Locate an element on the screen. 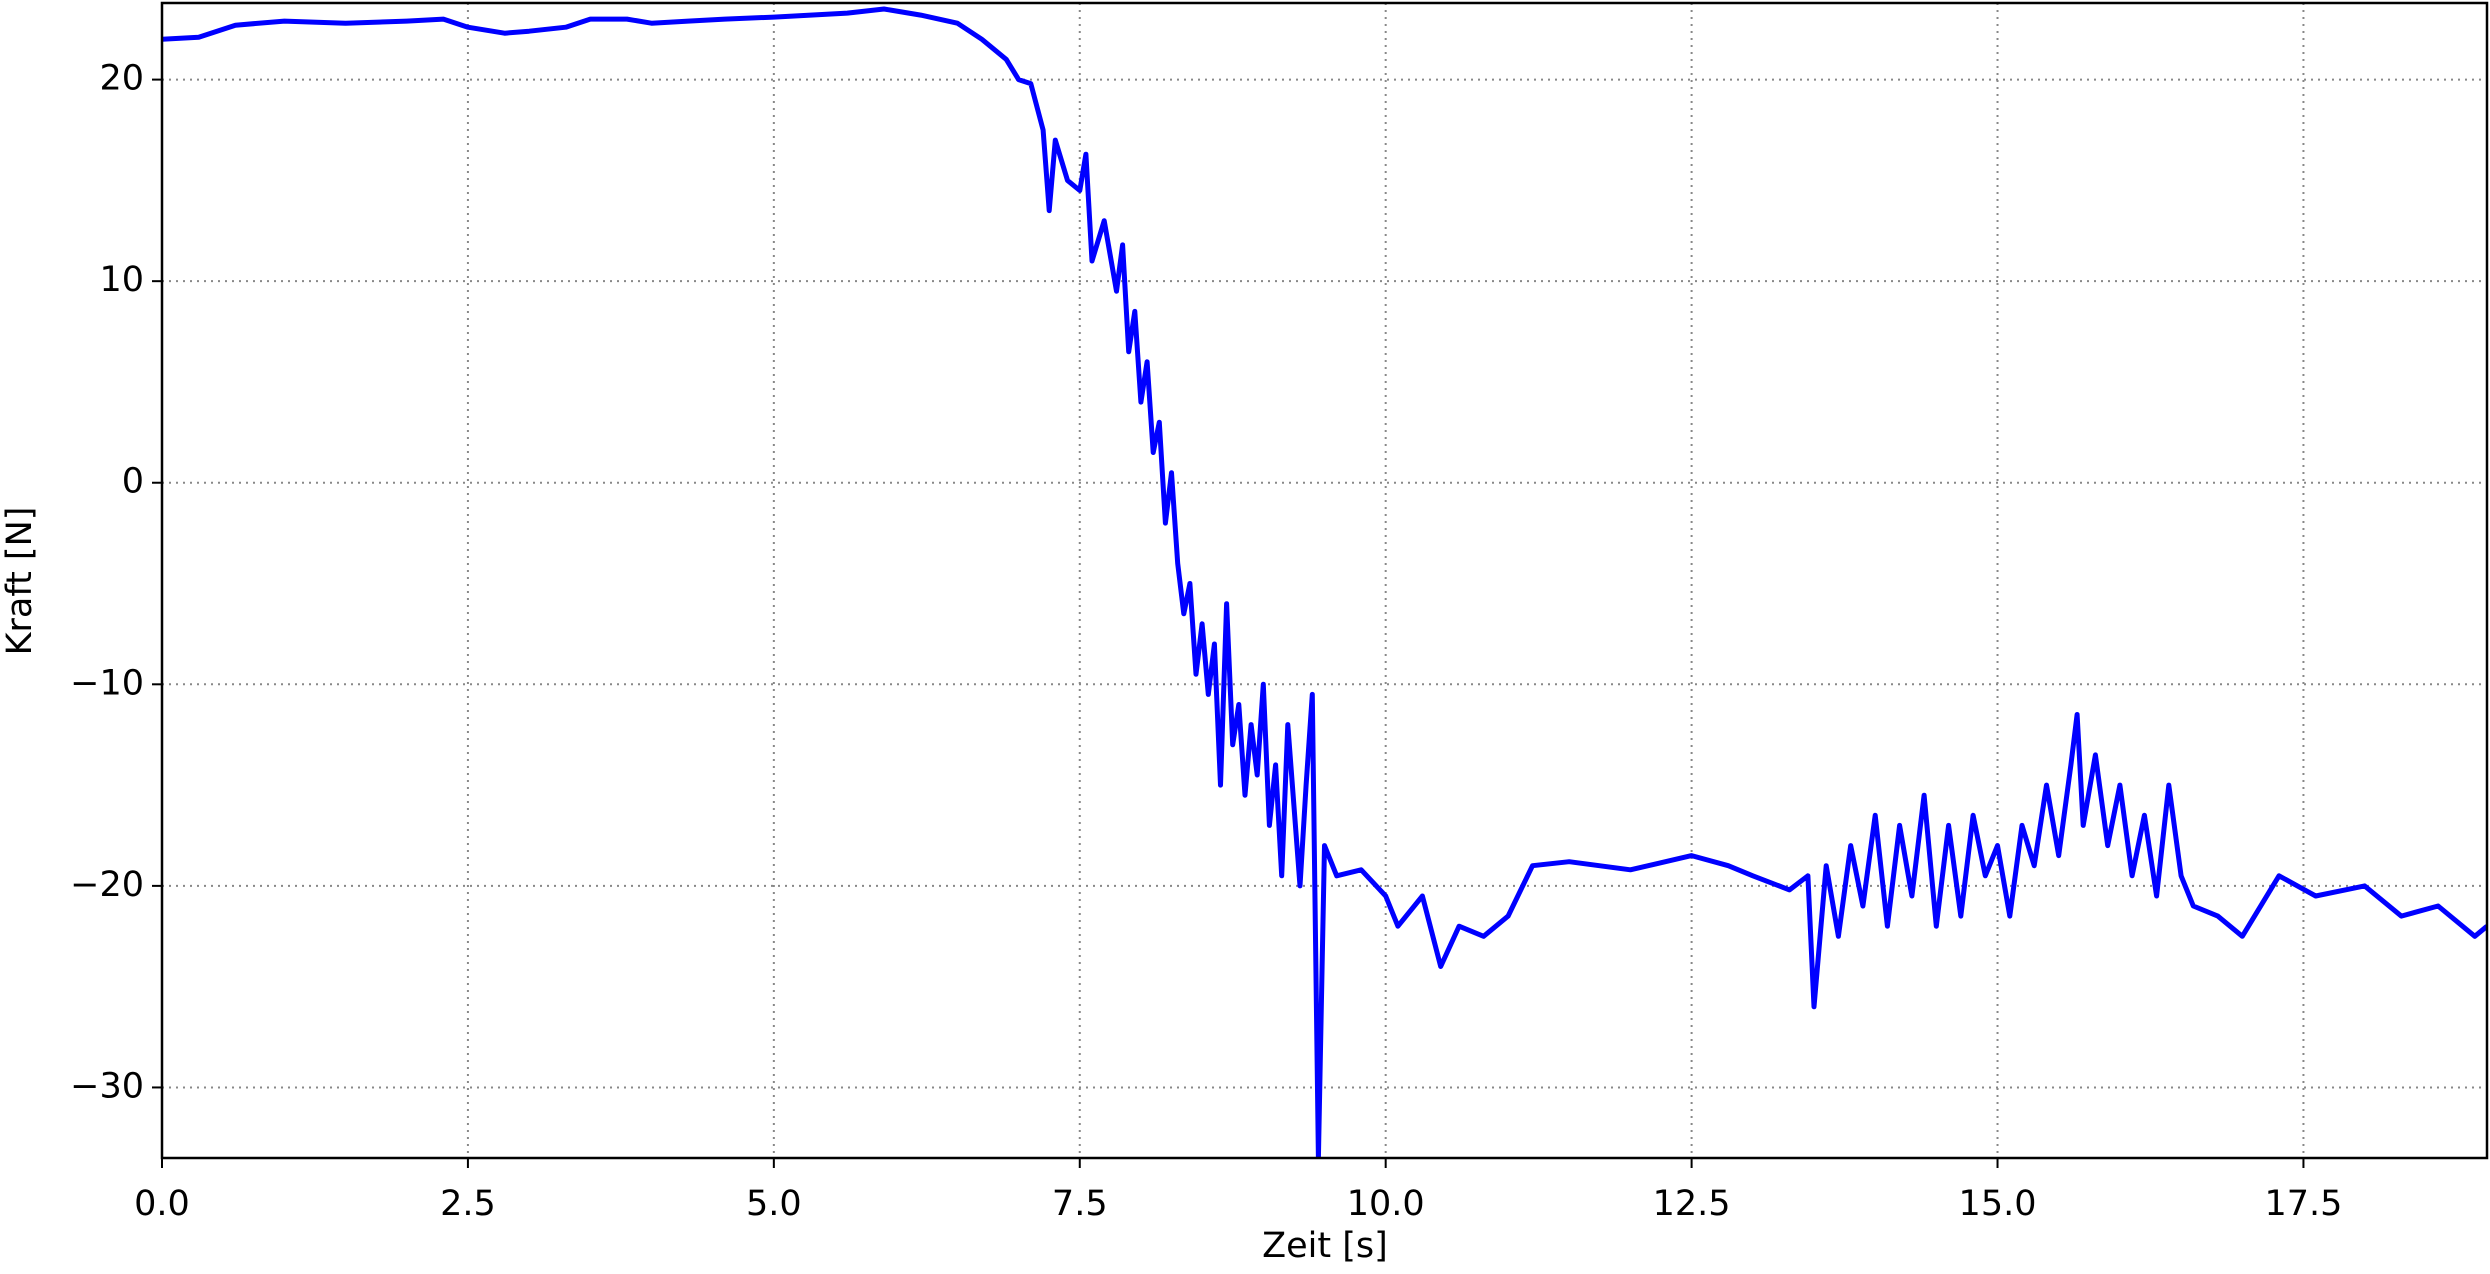 The height and width of the screenshot is (1274, 2490). y-tick-label: −10 is located at coordinates (107, 683).